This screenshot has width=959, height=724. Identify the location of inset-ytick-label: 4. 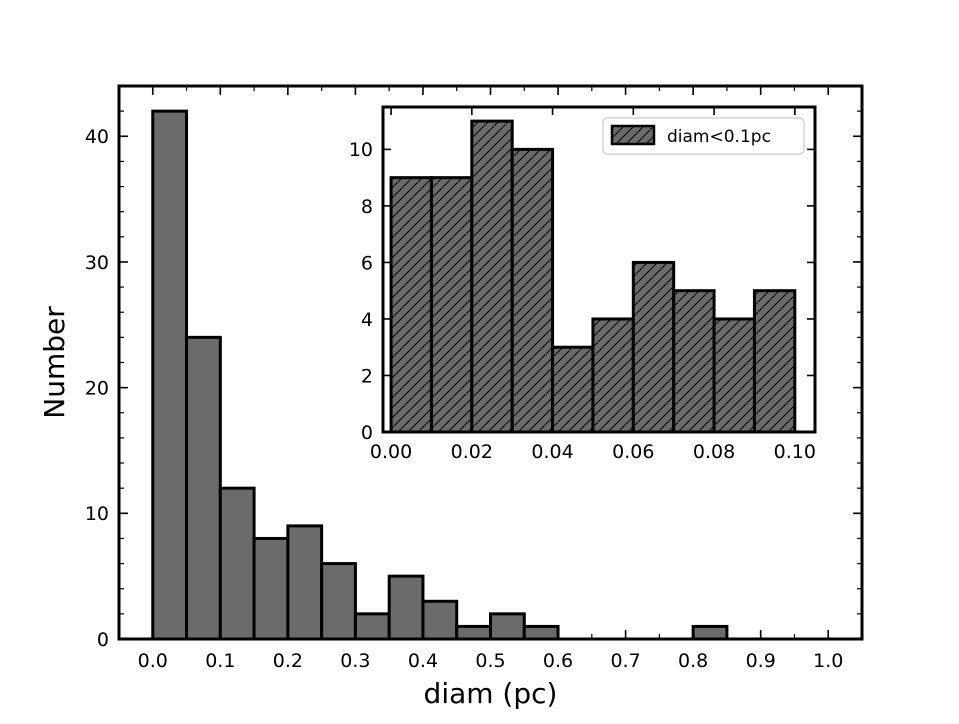
(367, 320).